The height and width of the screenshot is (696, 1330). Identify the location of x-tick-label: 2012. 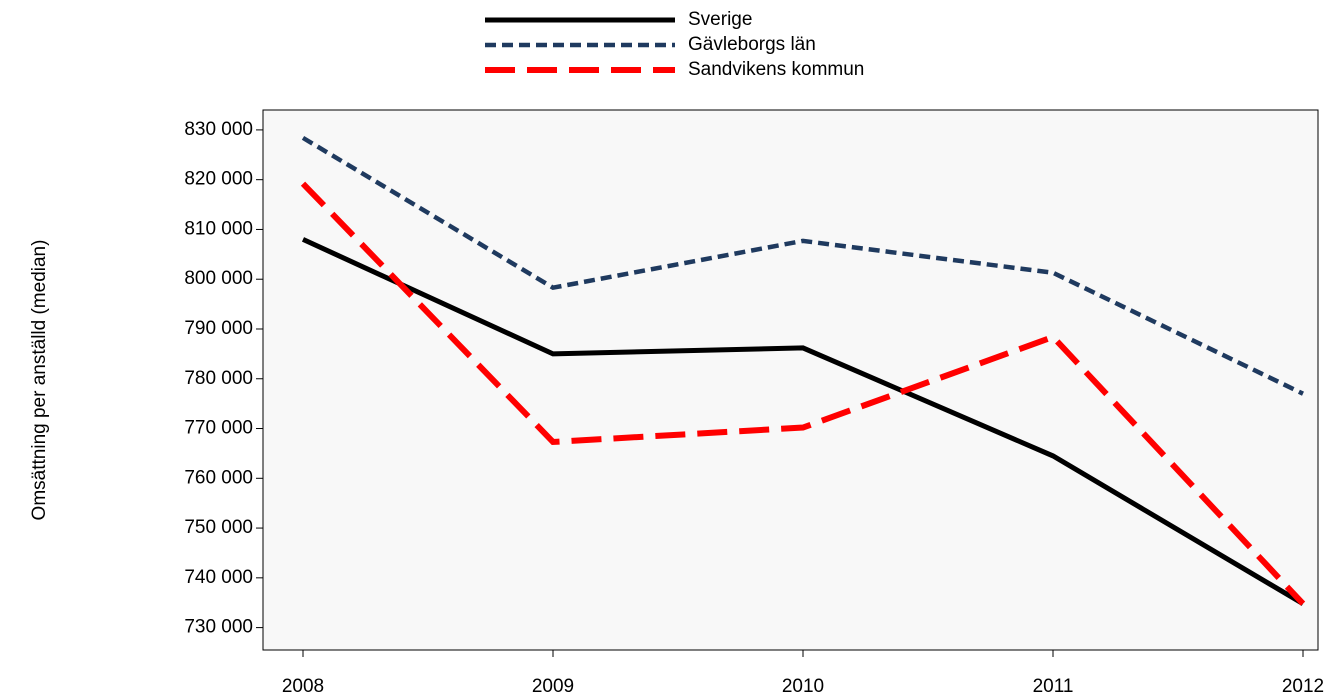
(1303, 686).